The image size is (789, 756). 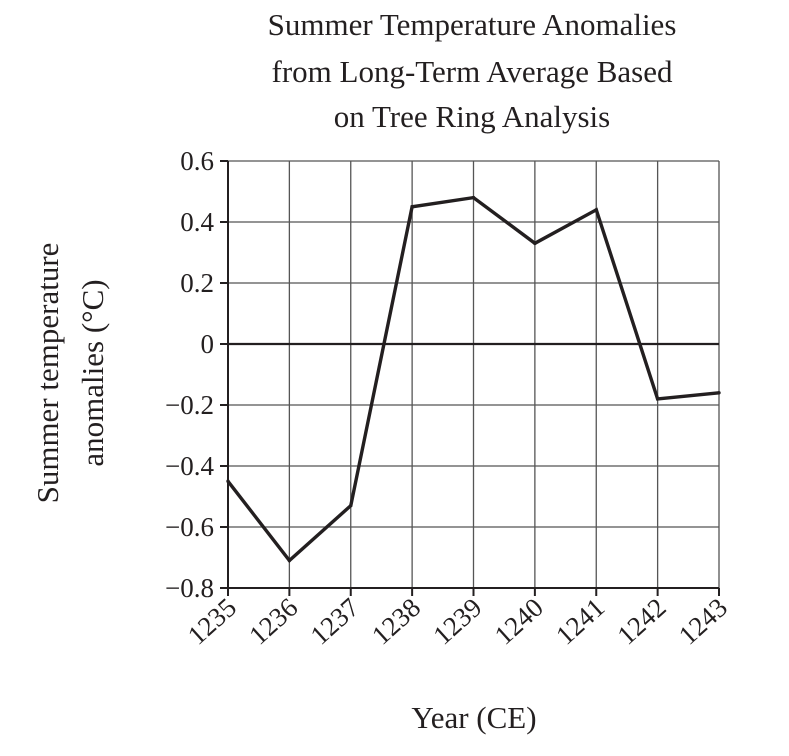 I want to click on y-tick-label: −0.4, so click(x=189, y=466).